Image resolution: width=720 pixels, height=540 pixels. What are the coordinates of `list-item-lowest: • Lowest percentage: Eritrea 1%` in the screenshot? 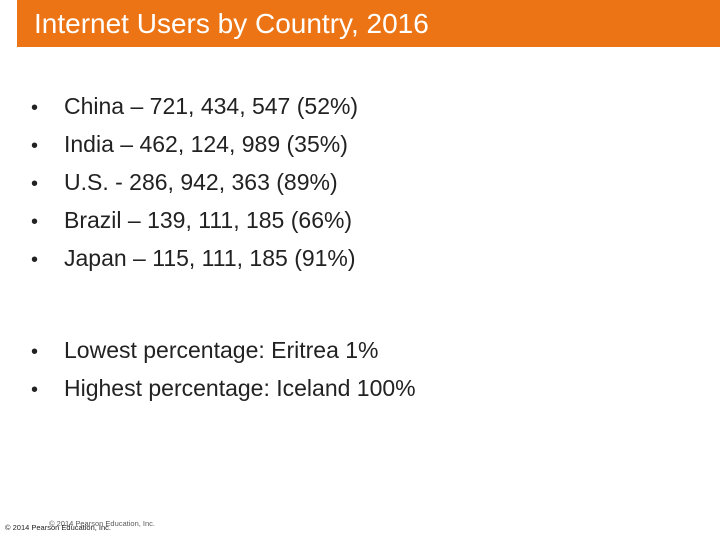 It's located at (223, 356).